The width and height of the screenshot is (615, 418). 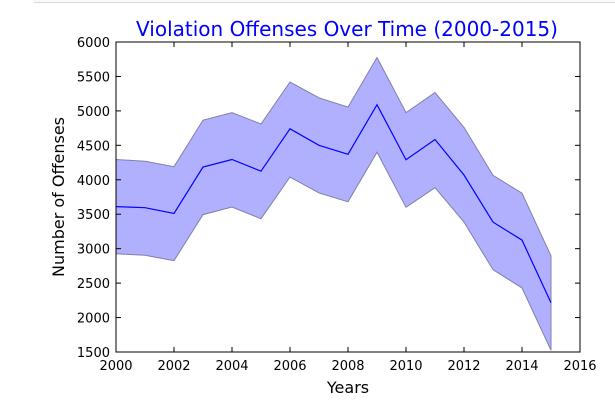 I want to click on y-tick-label: 1500, so click(x=93, y=353).